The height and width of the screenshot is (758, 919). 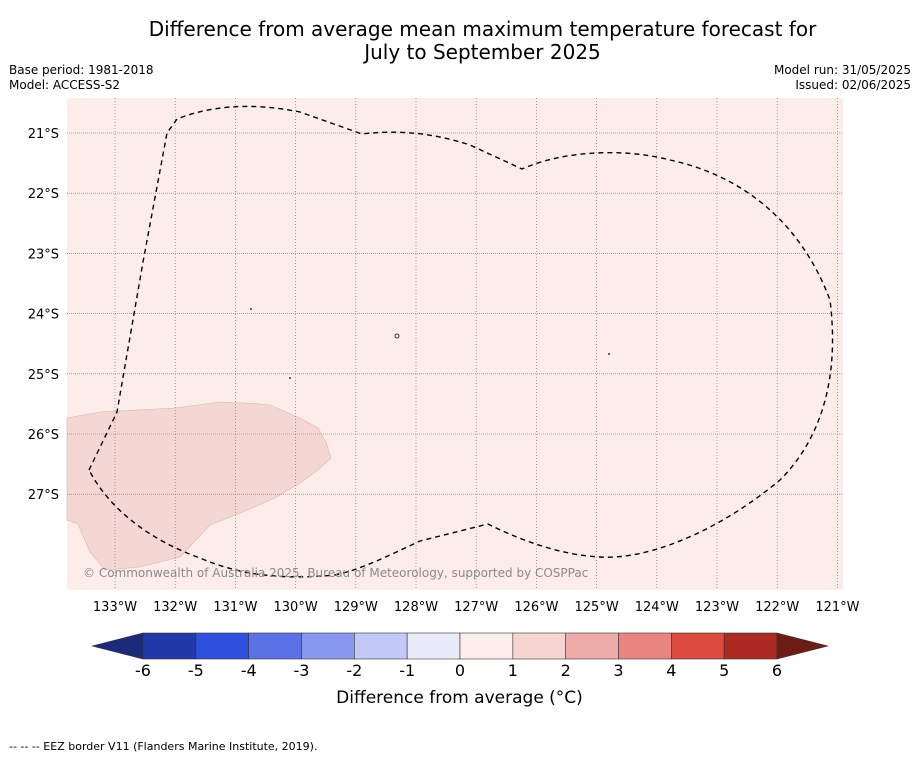 I want to click on lon-label: 131°W, so click(x=235, y=607).